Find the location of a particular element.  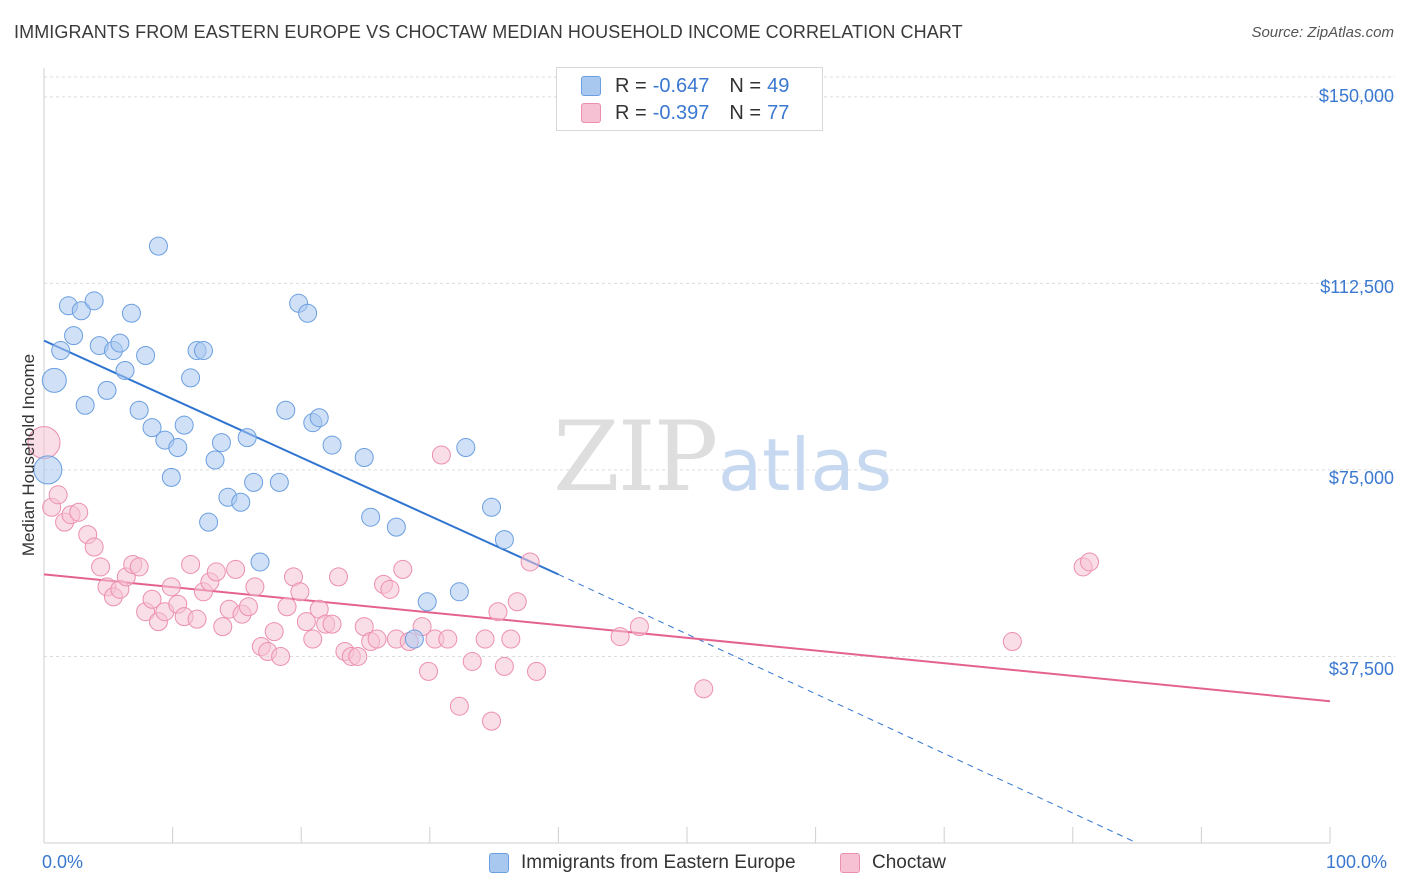

legend-row-eastern-europe: R = -0.647 N = 49 is located at coordinates (685, 86).